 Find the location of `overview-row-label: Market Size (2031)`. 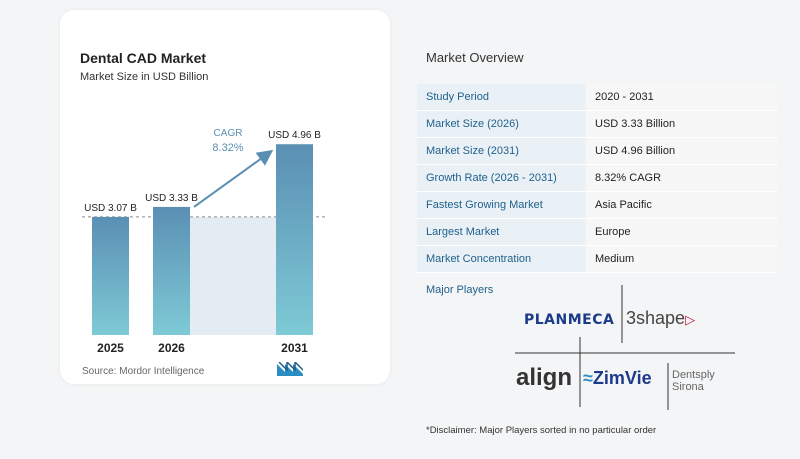

overview-row-label: Market Size (2031) is located at coordinates (501, 151).